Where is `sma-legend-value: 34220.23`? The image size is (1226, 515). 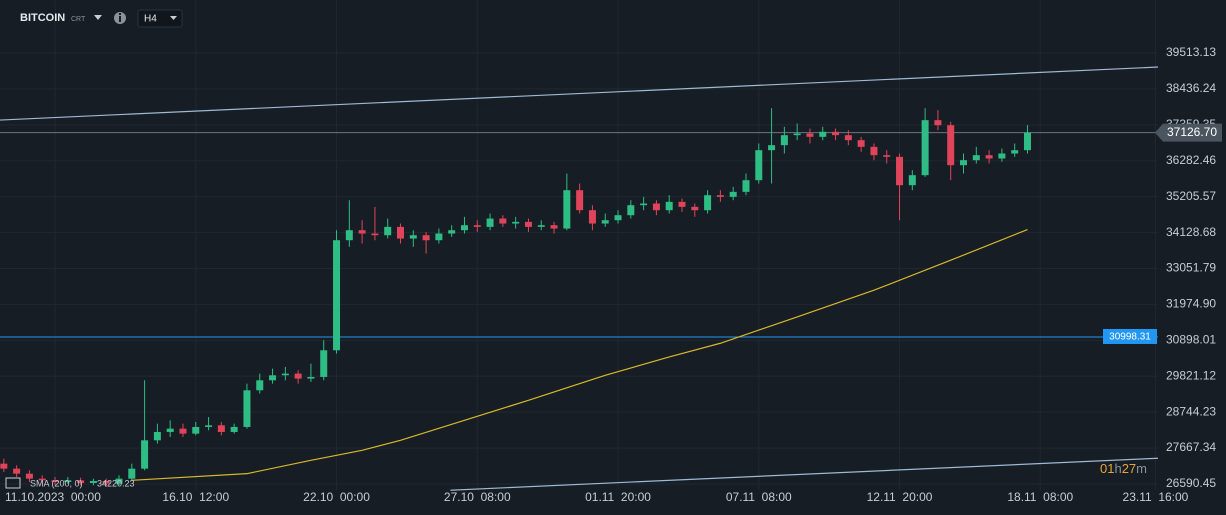
sma-legend-value: 34220.23 is located at coordinates (116, 483).